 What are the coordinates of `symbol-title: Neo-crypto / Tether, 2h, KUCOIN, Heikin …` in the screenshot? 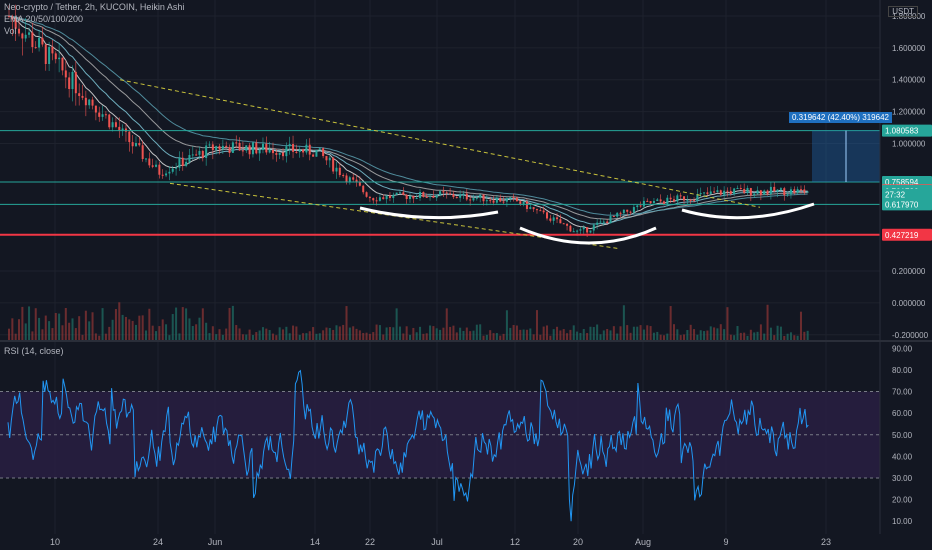 It's located at (94, 7).